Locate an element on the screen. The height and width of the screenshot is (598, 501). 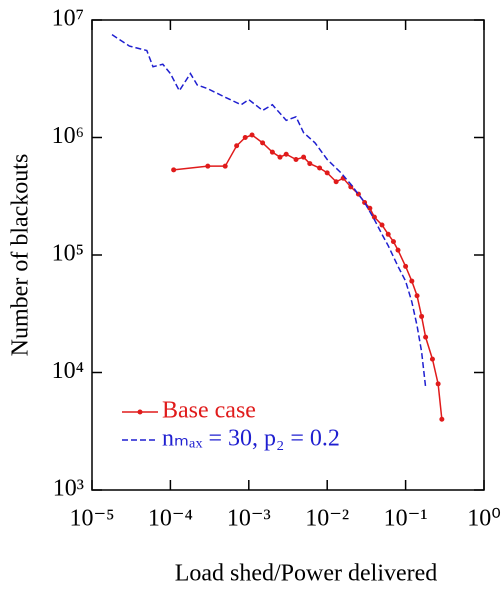
y-axis-label: Number of blackouts is located at coordinates (21, 255).